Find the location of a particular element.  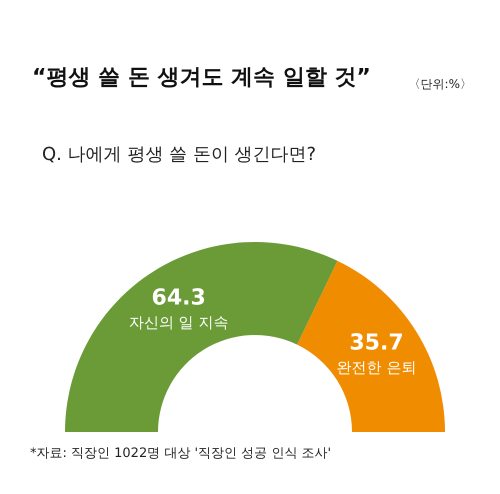

text: *자료: 직장인 1022명 대상 '직장인 성공 인식 조사' is located at coordinates (181, 453).